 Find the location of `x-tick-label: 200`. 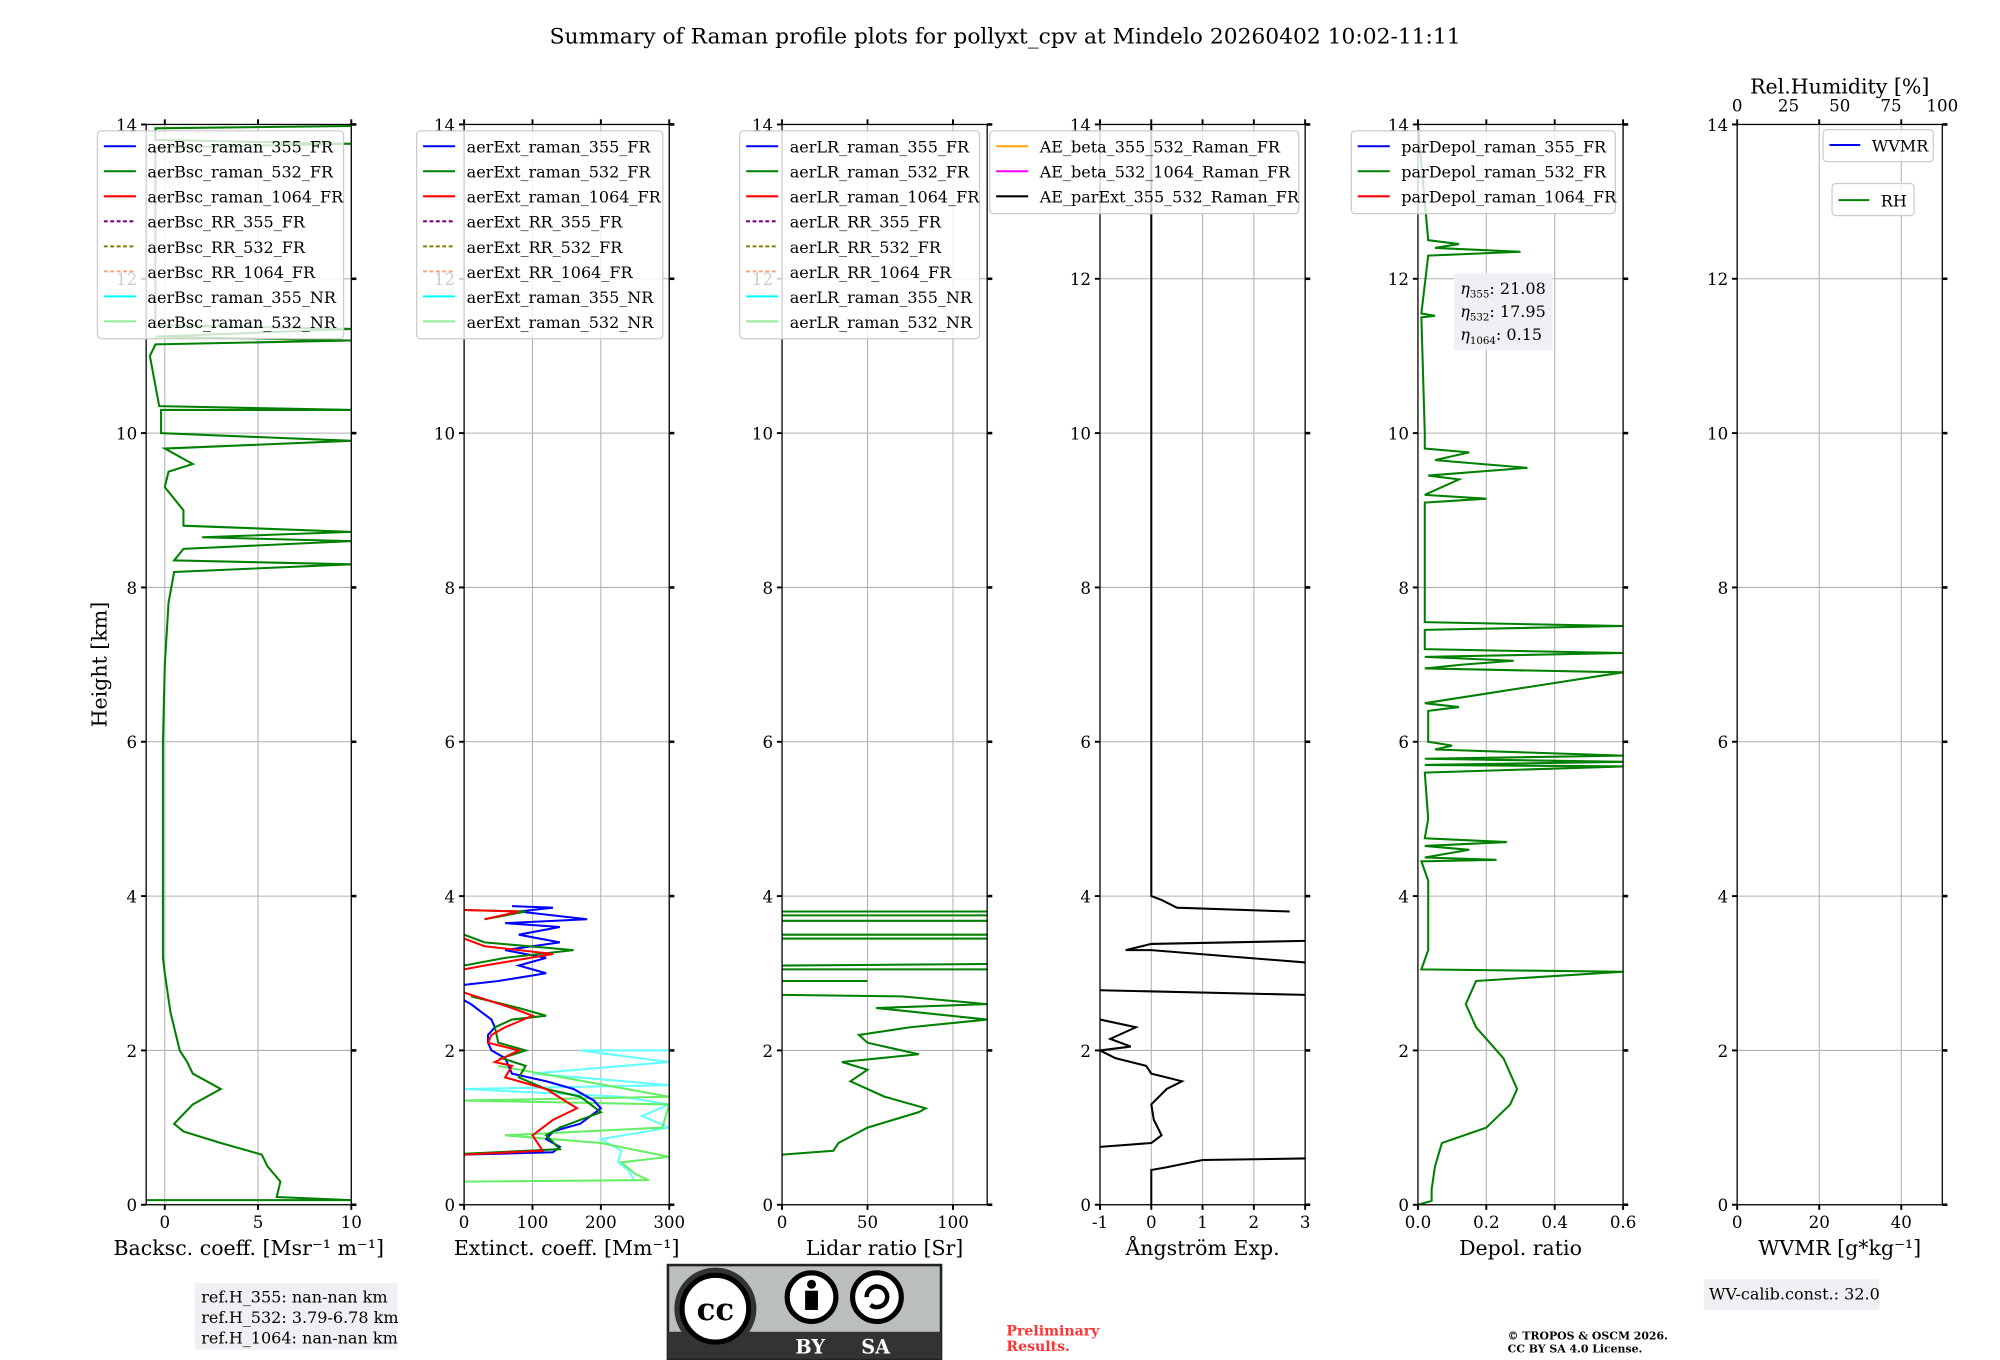

x-tick-label: 200 is located at coordinates (601, 1222).